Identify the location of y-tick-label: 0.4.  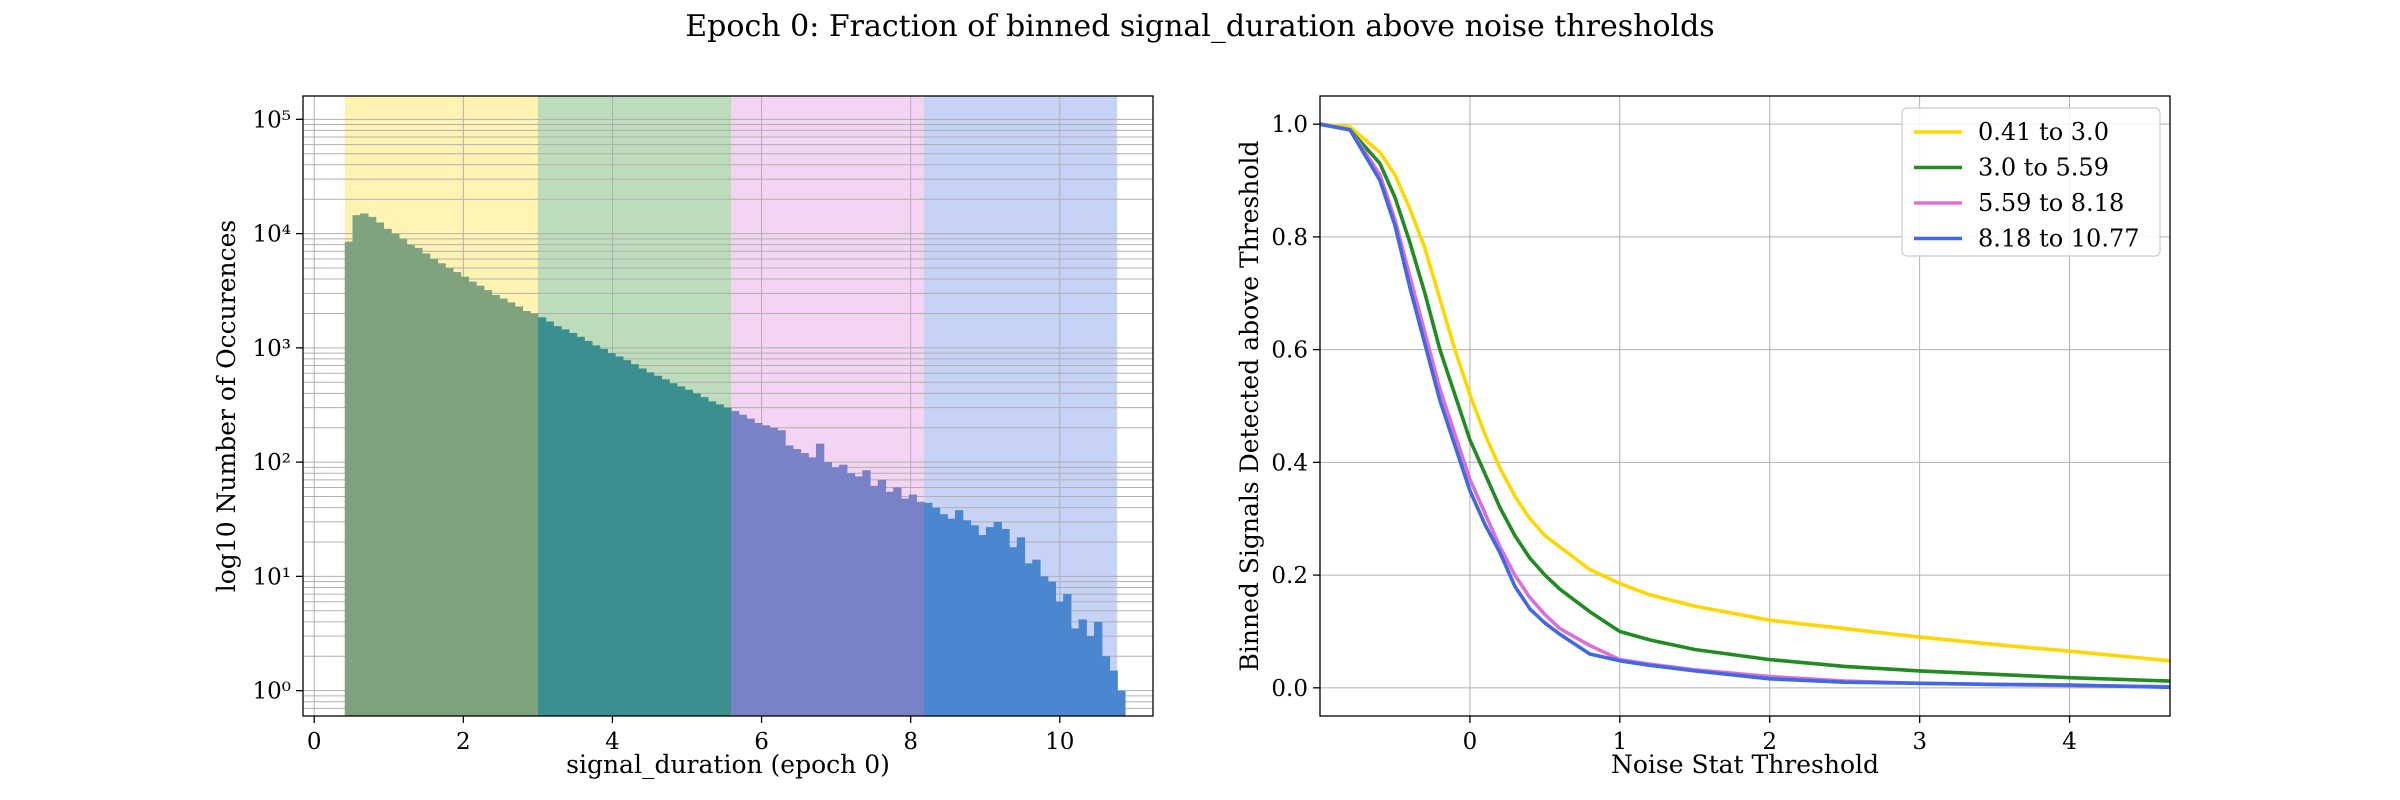
(1289, 463).